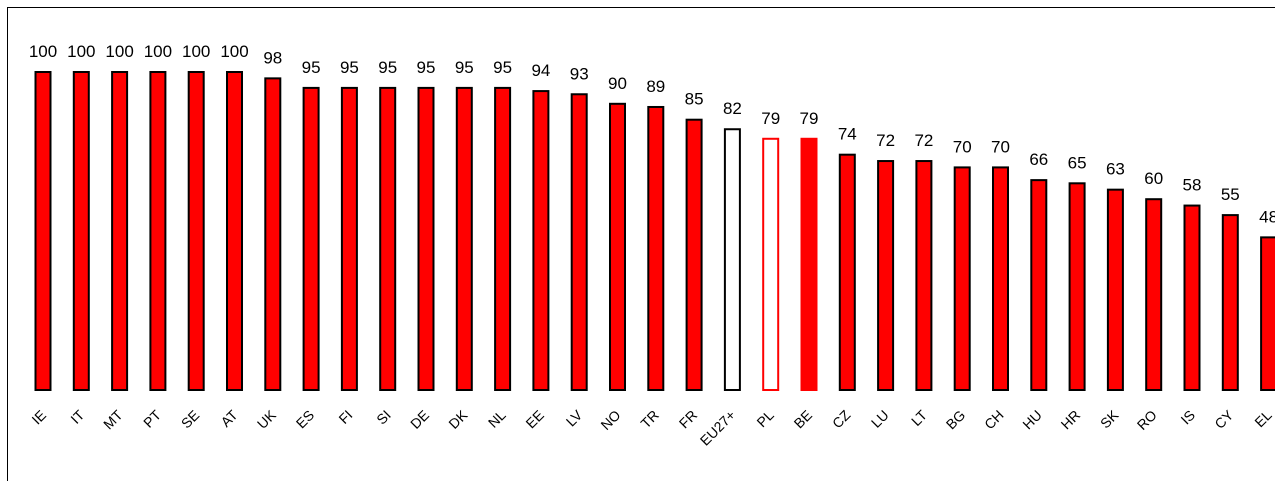 The image size is (1275, 481). I want to click on category-label: PT, so click(152, 418).